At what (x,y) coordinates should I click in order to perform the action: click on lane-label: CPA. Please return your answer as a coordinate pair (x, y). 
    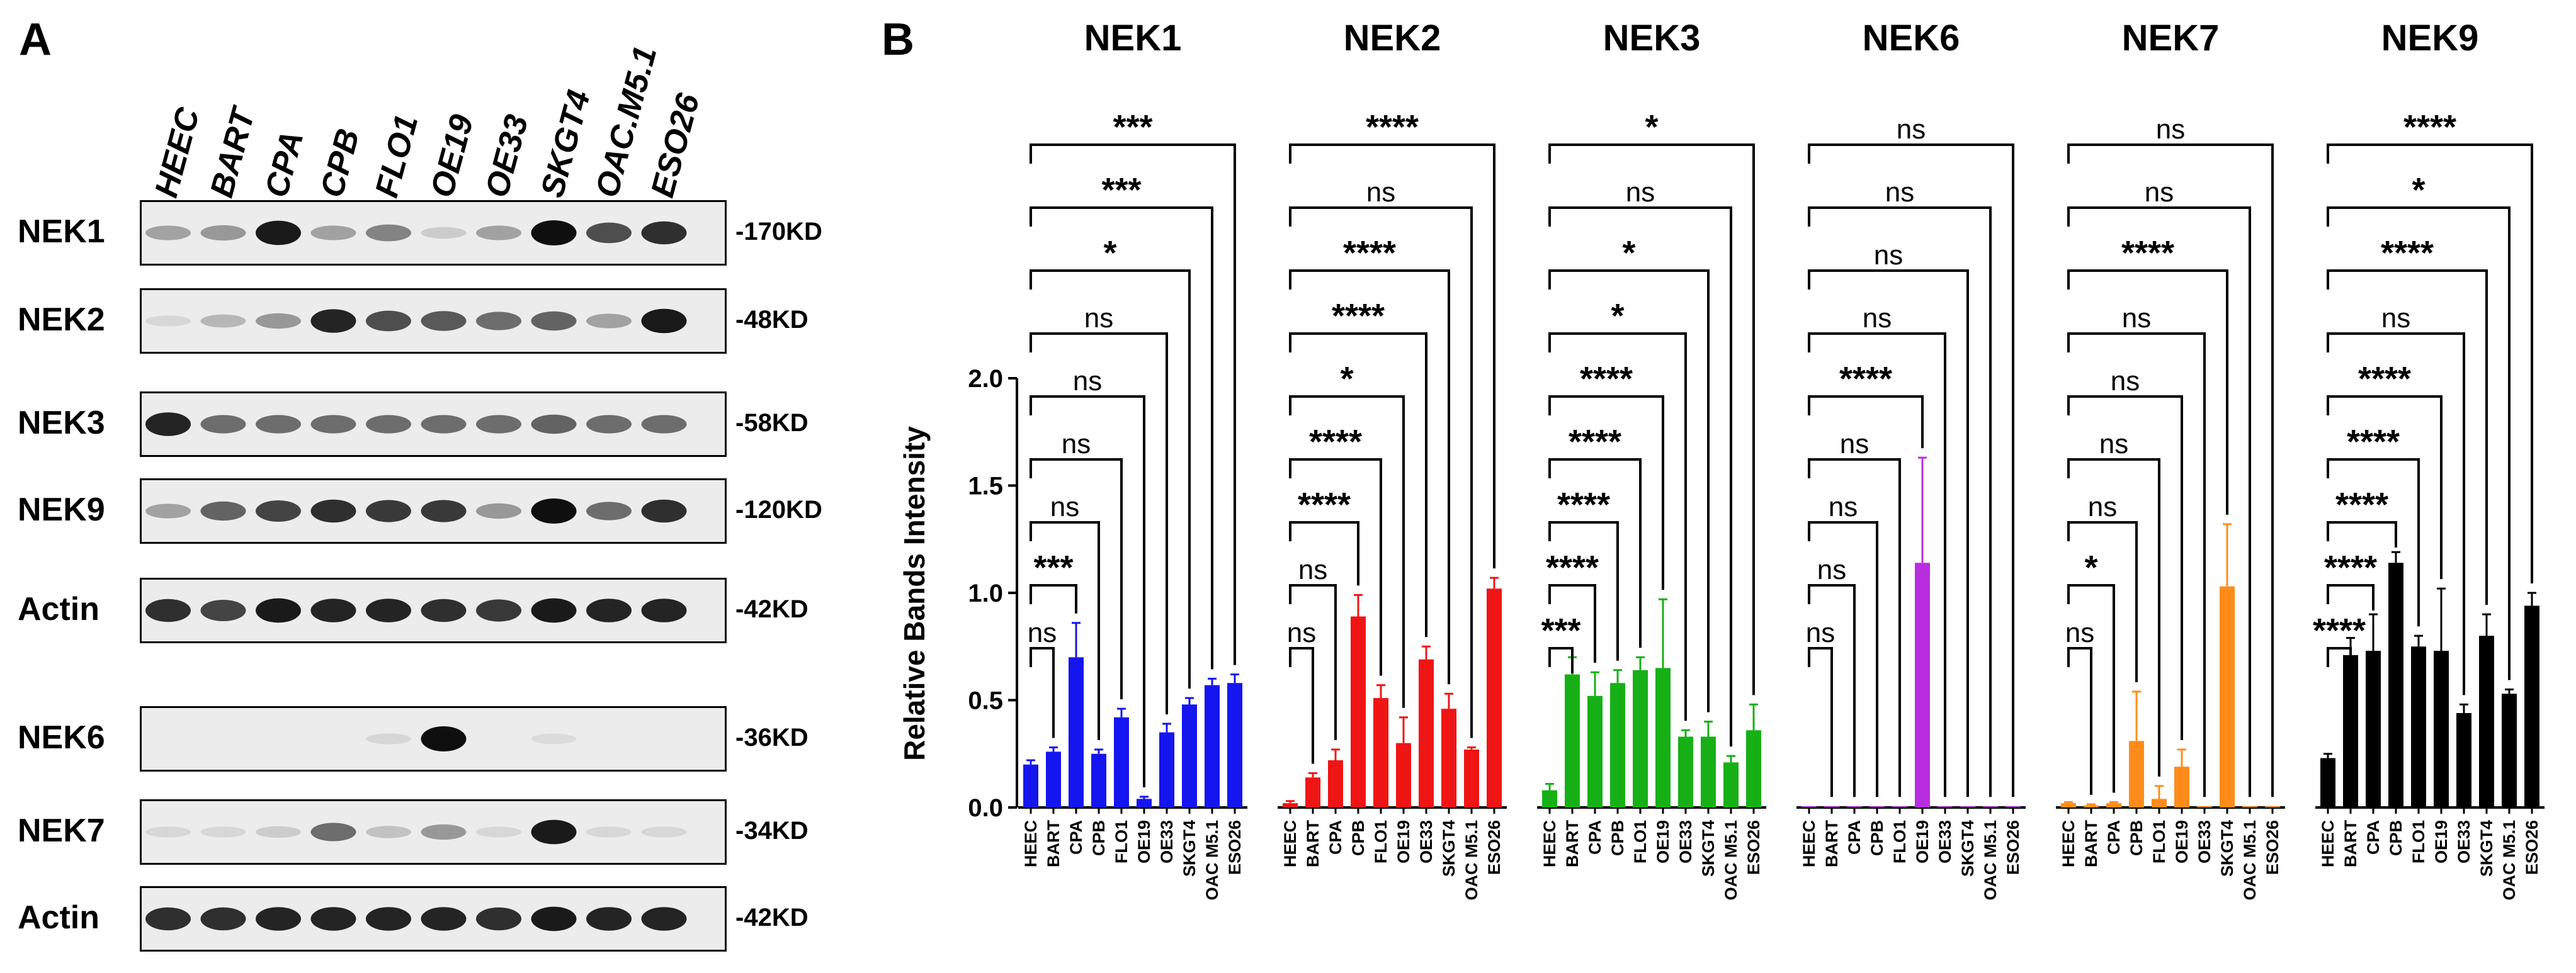
    Looking at the image, I should click on (284, 164).